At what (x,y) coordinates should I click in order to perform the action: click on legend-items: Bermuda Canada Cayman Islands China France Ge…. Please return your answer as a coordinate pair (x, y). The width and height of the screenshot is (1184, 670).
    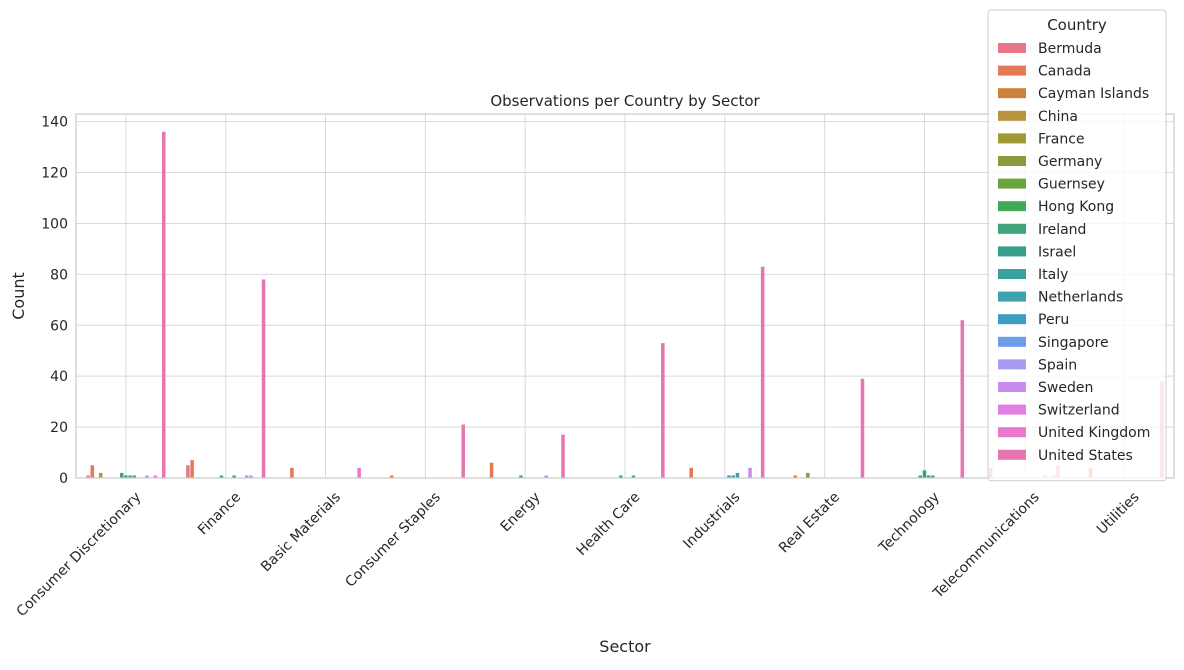
    Looking at the image, I should click on (1074, 252).